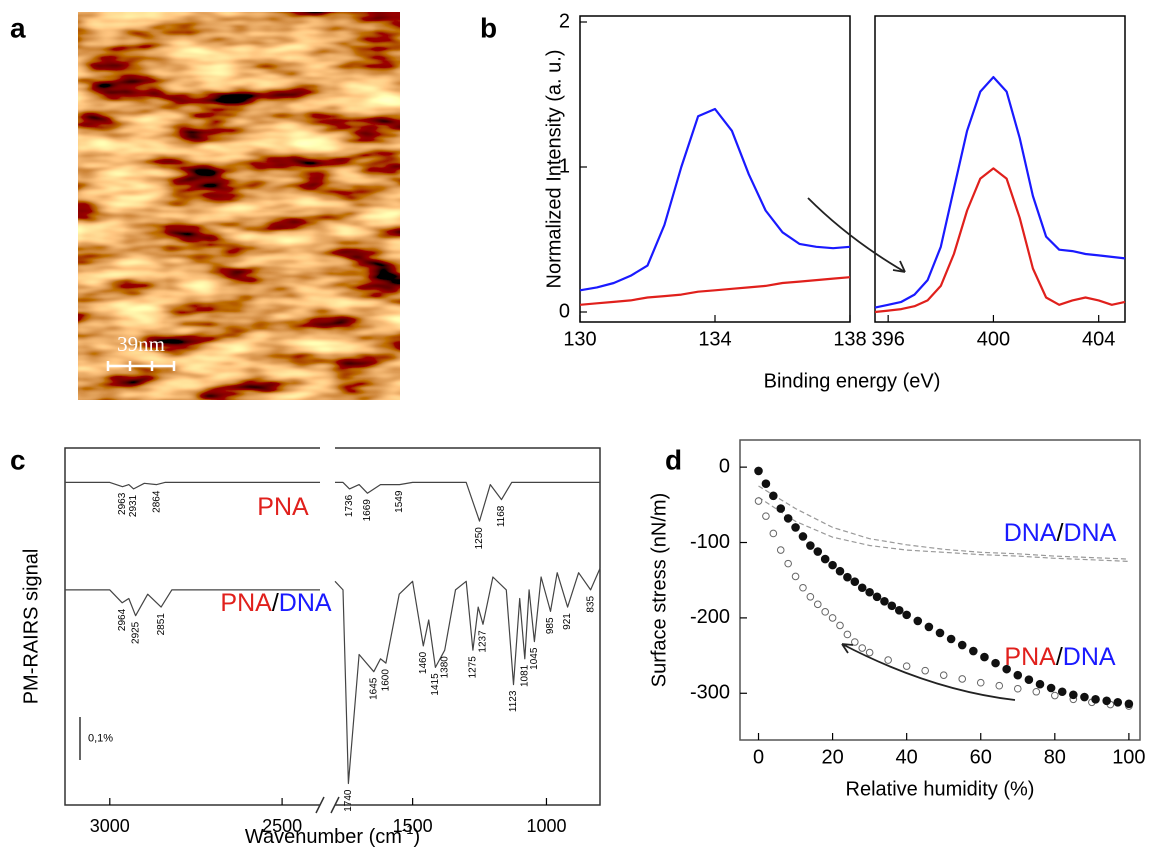 This screenshot has width=1149, height=856. What do you see at coordinates (524, 675) in the screenshot?
I see `peak-label: 1081` at bounding box center [524, 675].